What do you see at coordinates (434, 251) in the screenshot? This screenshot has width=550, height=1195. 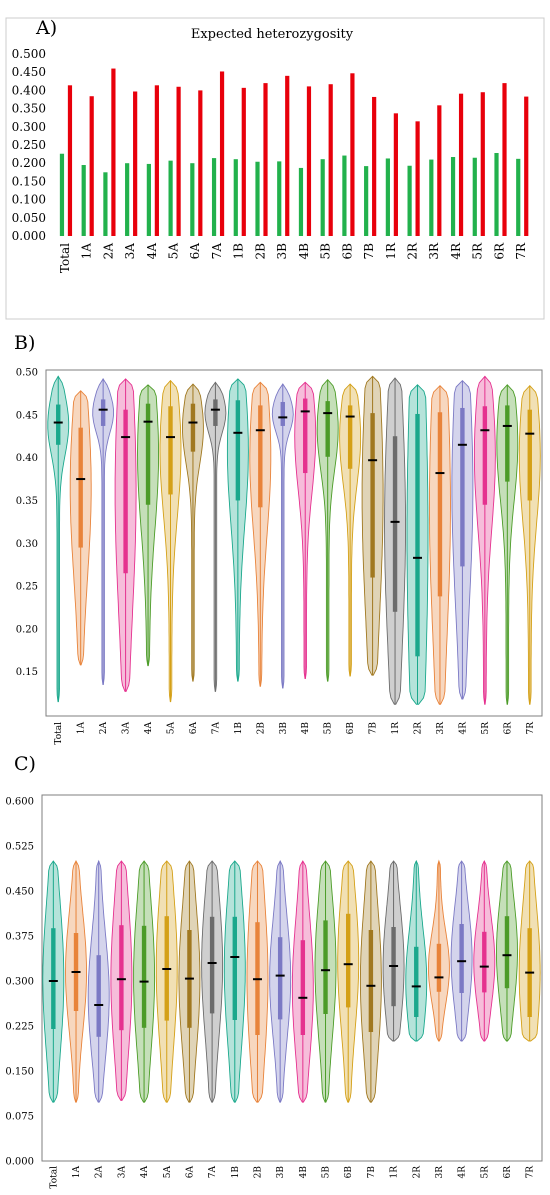 I see `panel-a-x-tick-label: 3R` at bounding box center [434, 251].